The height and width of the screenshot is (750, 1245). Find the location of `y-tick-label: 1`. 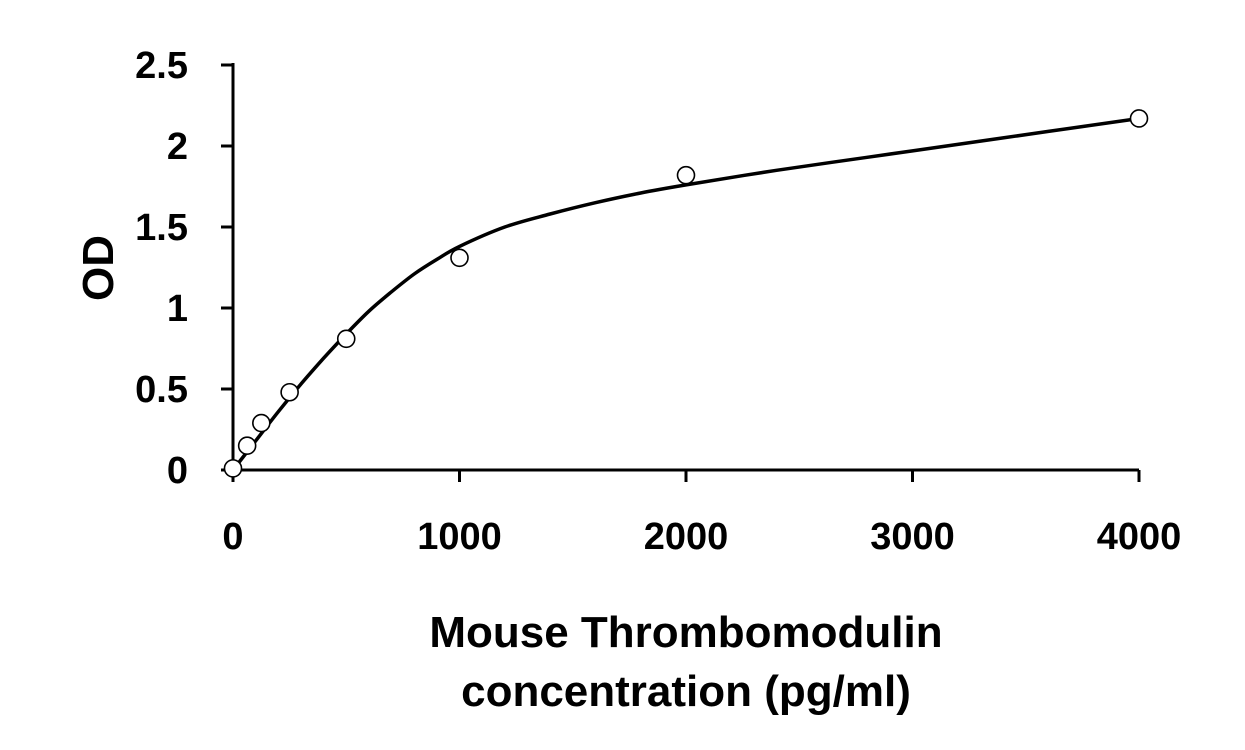

y-tick-label: 1 is located at coordinates (177, 309).